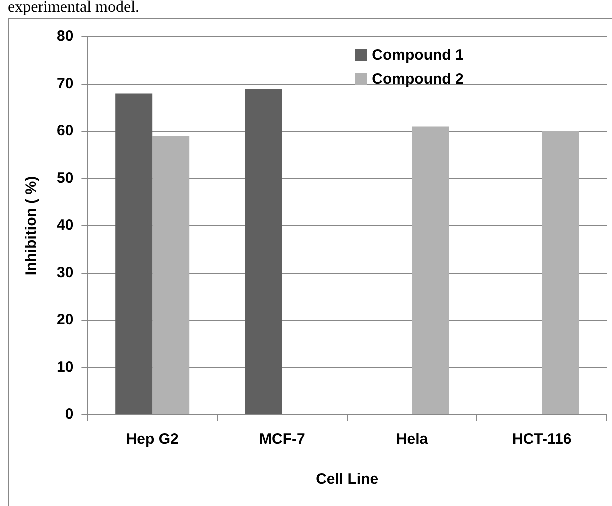 The width and height of the screenshot is (612, 506). Describe the element at coordinates (65, 37) in the screenshot. I see `y-tick-label: 80` at that location.